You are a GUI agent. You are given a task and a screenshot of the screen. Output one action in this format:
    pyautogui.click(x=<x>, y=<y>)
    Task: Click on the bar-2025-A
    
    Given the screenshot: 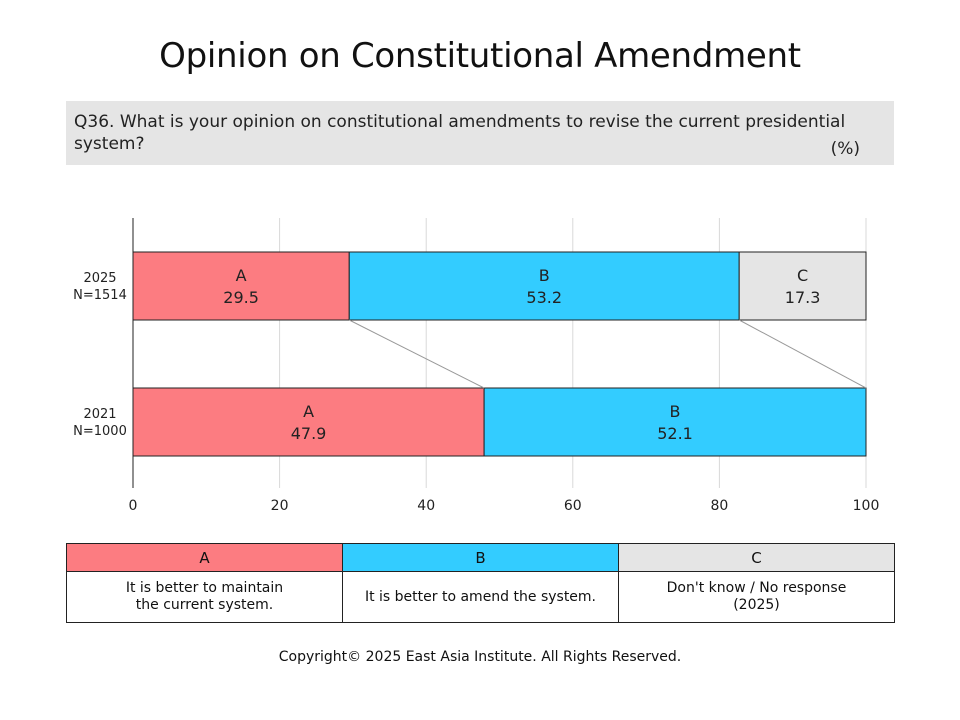 What is the action you would take?
    pyautogui.click(x=241, y=286)
    